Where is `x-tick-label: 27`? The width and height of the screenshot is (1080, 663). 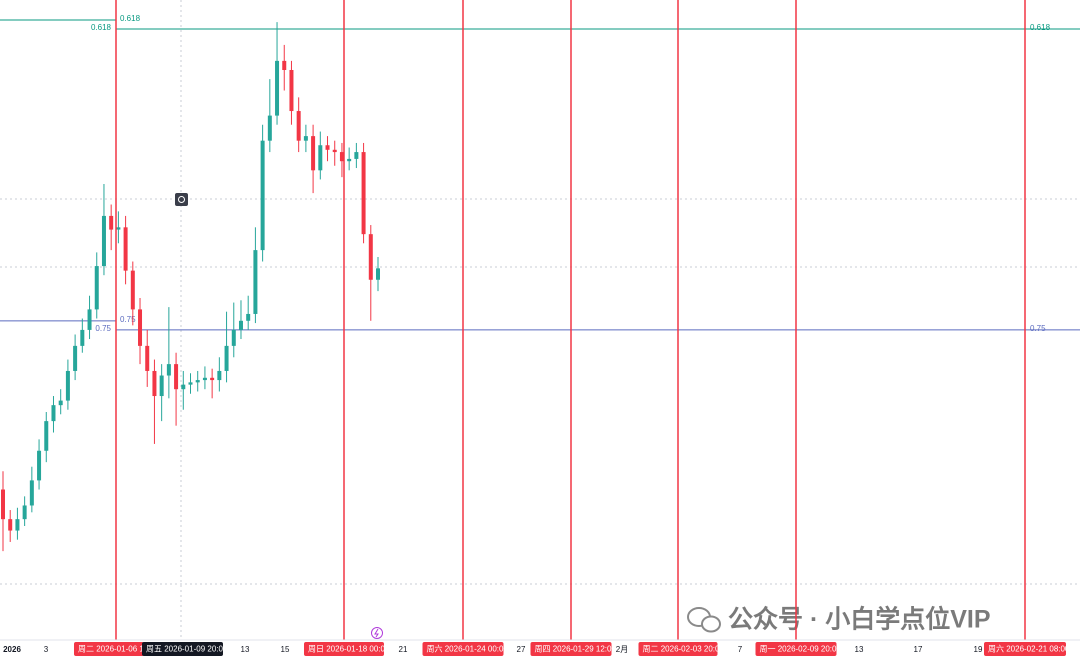
x-tick-label: 27 is located at coordinates (521, 649).